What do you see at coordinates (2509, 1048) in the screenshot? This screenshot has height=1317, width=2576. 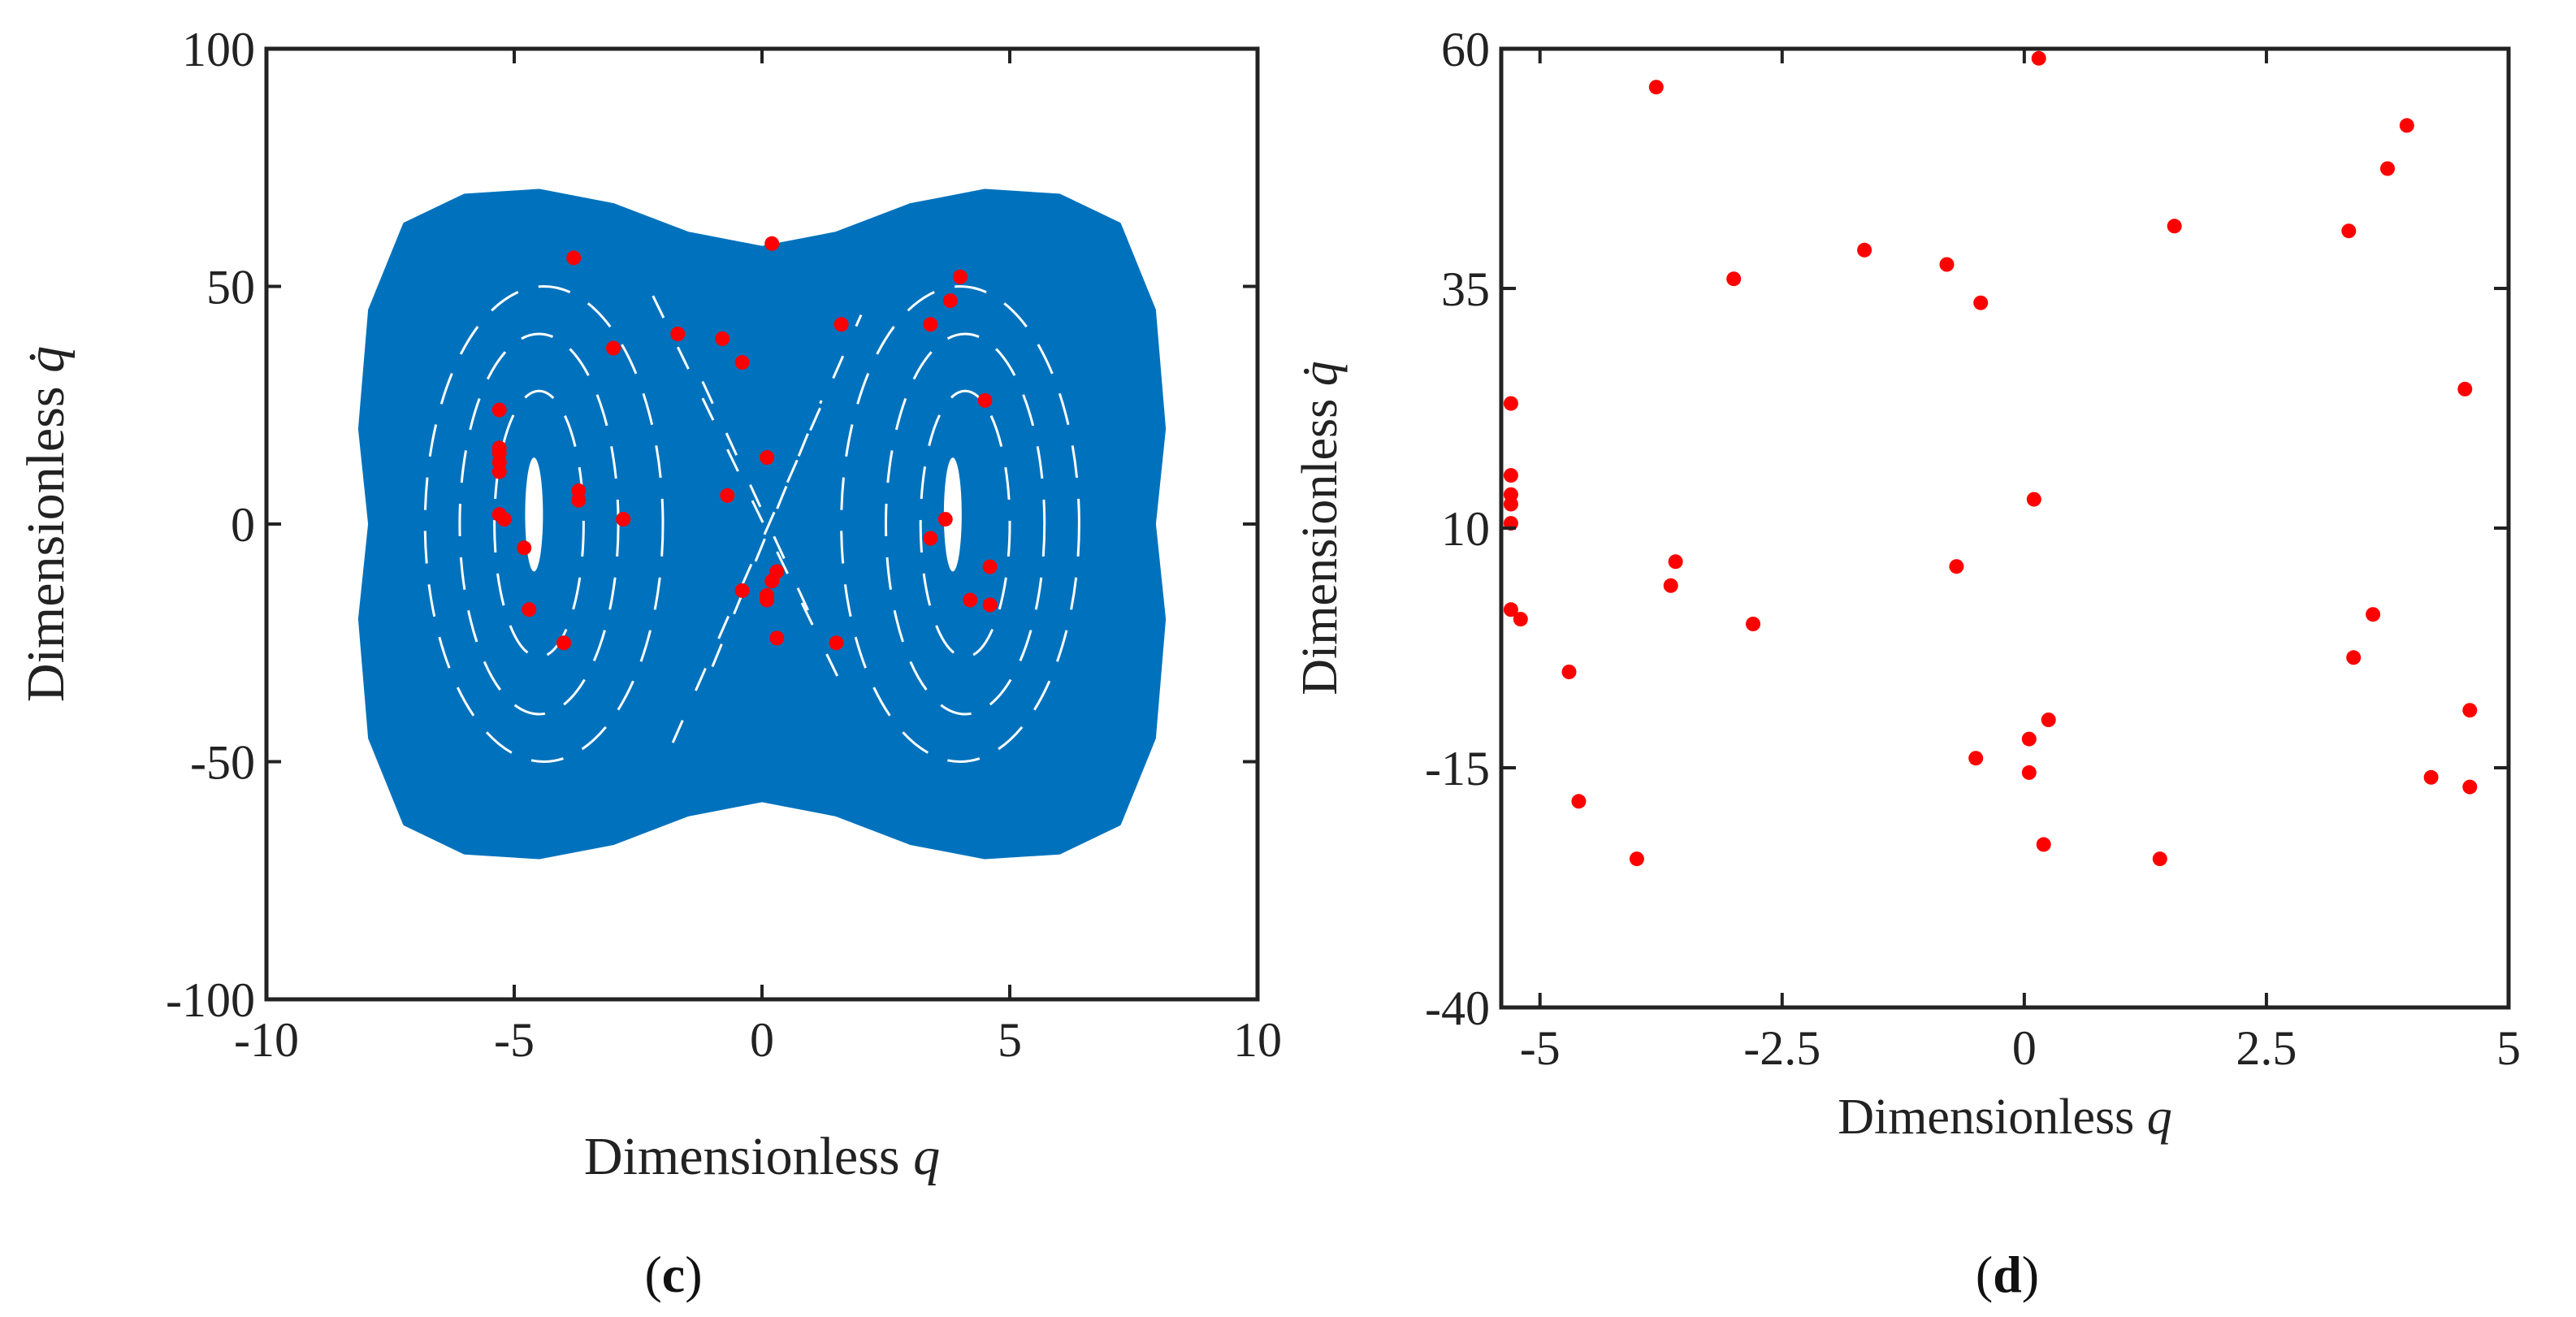 I see `panel-d-x-tick-label: 5` at bounding box center [2509, 1048].